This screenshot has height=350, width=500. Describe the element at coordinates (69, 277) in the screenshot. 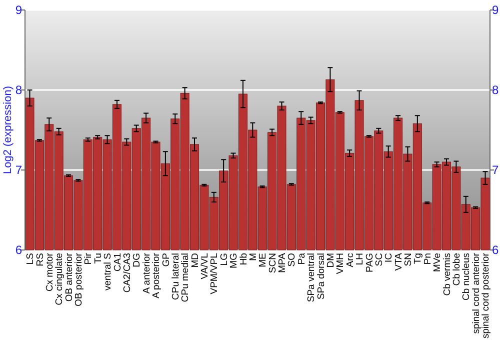

I see `x-tick-label: OB anterior` at that location.